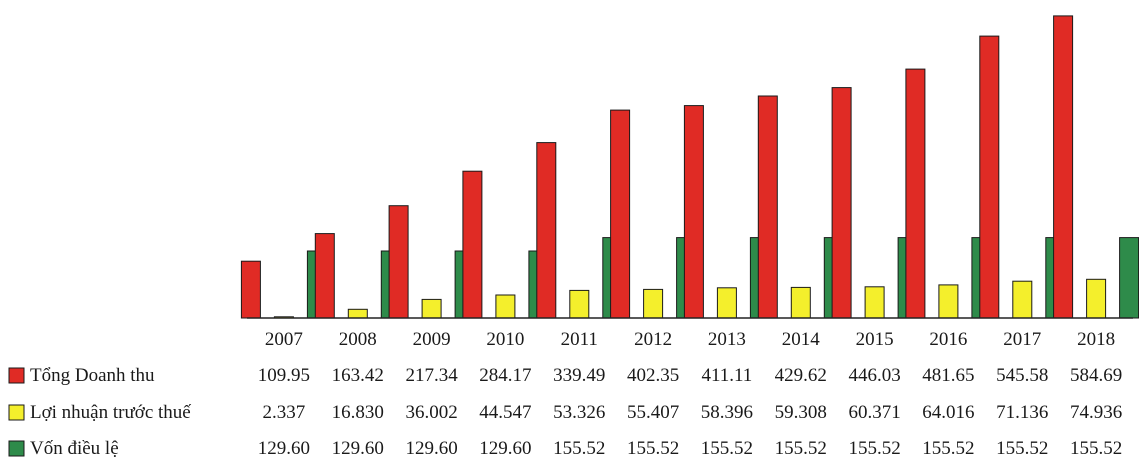 This screenshot has height=473, width=1139. What do you see at coordinates (801, 339) in the screenshot?
I see `x-tick-2014: 2014` at bounding box center [801, 339].